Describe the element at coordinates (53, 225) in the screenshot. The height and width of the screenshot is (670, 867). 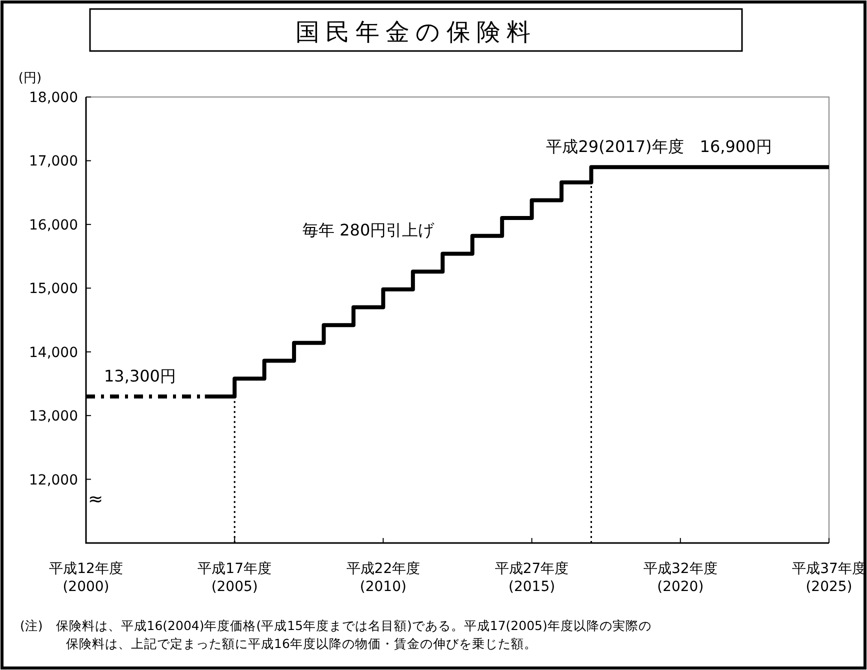
I see `y-tick-label: 16,000` at that location.